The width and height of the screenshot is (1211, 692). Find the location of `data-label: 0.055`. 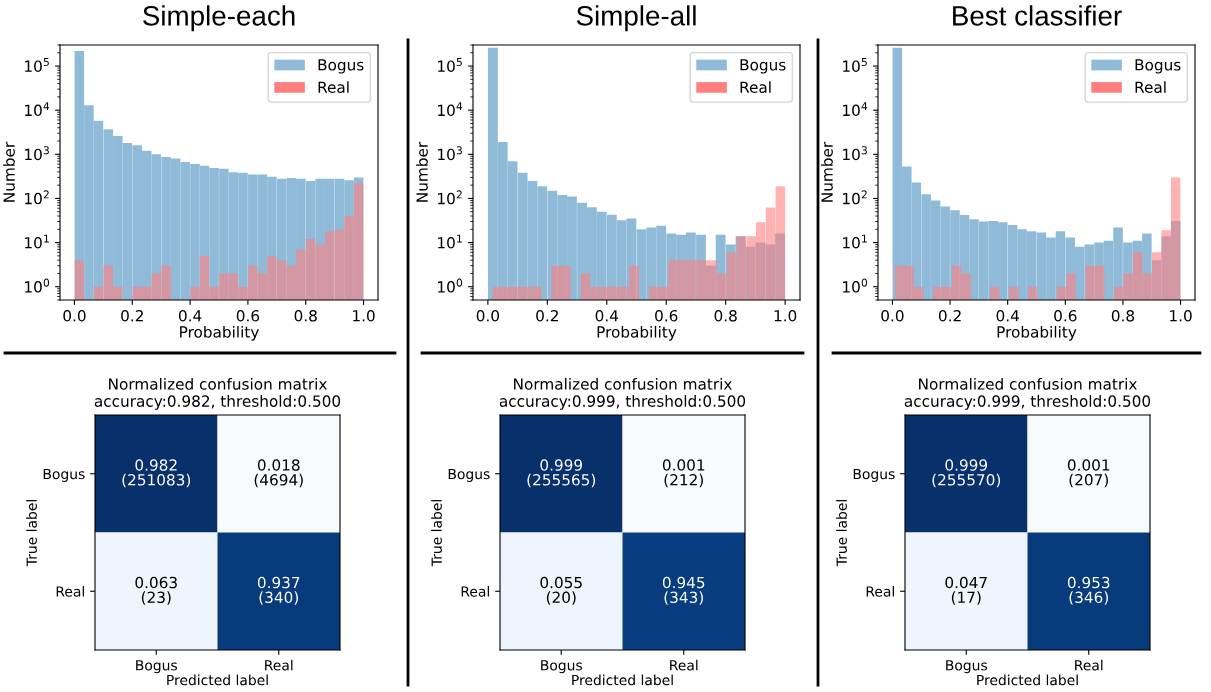

data-label: 0.055 is located at coordinates (561, 582).